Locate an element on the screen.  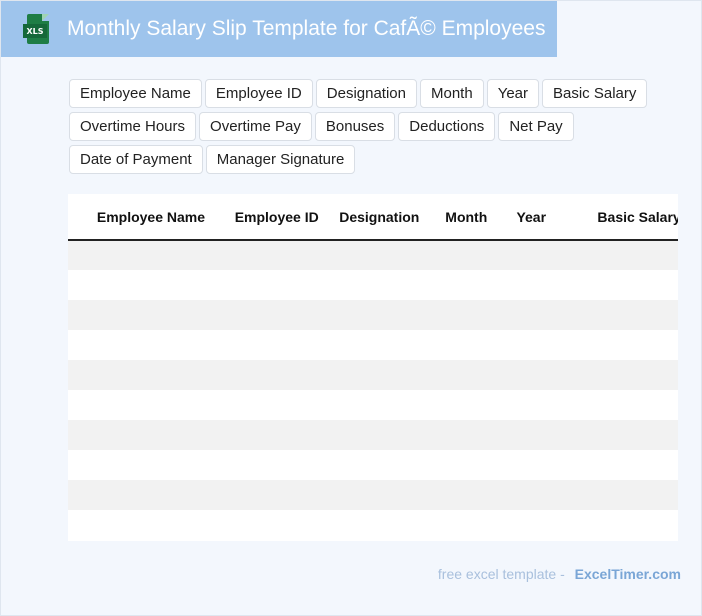
column-header: Month is located at coordinates (468, 217).